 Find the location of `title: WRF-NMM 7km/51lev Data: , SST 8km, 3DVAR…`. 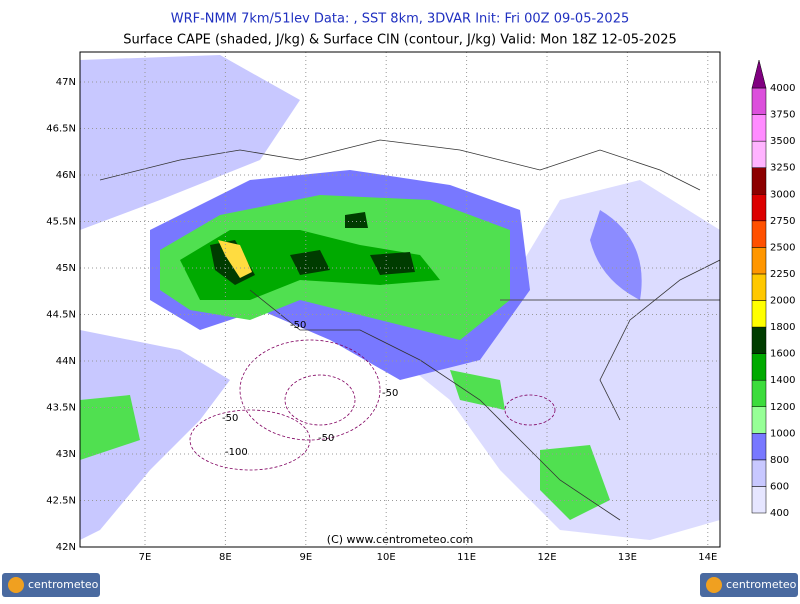

title: WRF-NMM 7km/51lev Data: , SST 8km, 3DVAR… is located at coordinates (400, 19).